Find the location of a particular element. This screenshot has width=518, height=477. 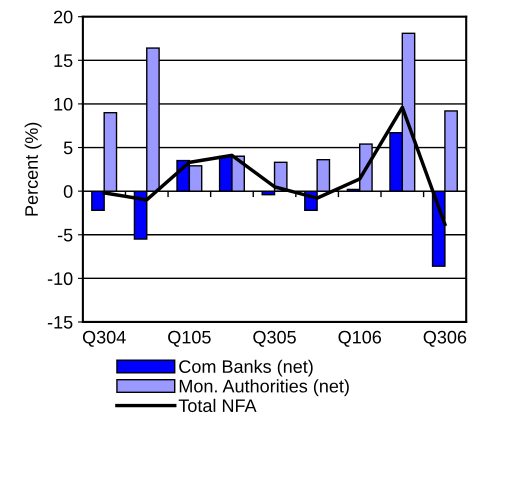

x-tick-label: Q304 is located at coordinates (104, 338).